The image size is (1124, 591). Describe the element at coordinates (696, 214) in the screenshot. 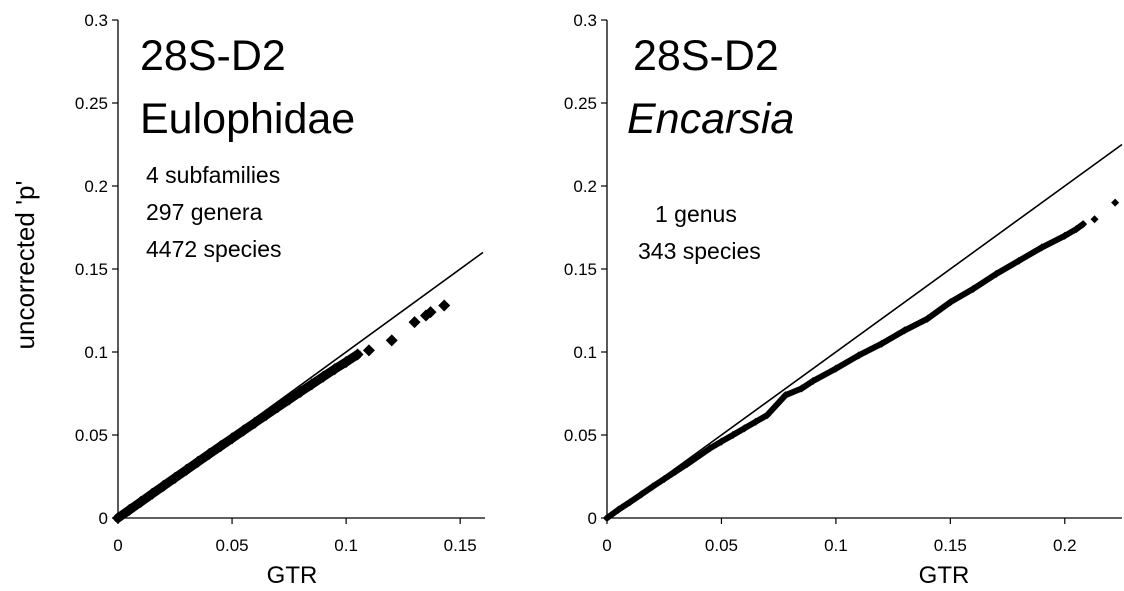

I see `annotation-genus: 1 genus` at that location.